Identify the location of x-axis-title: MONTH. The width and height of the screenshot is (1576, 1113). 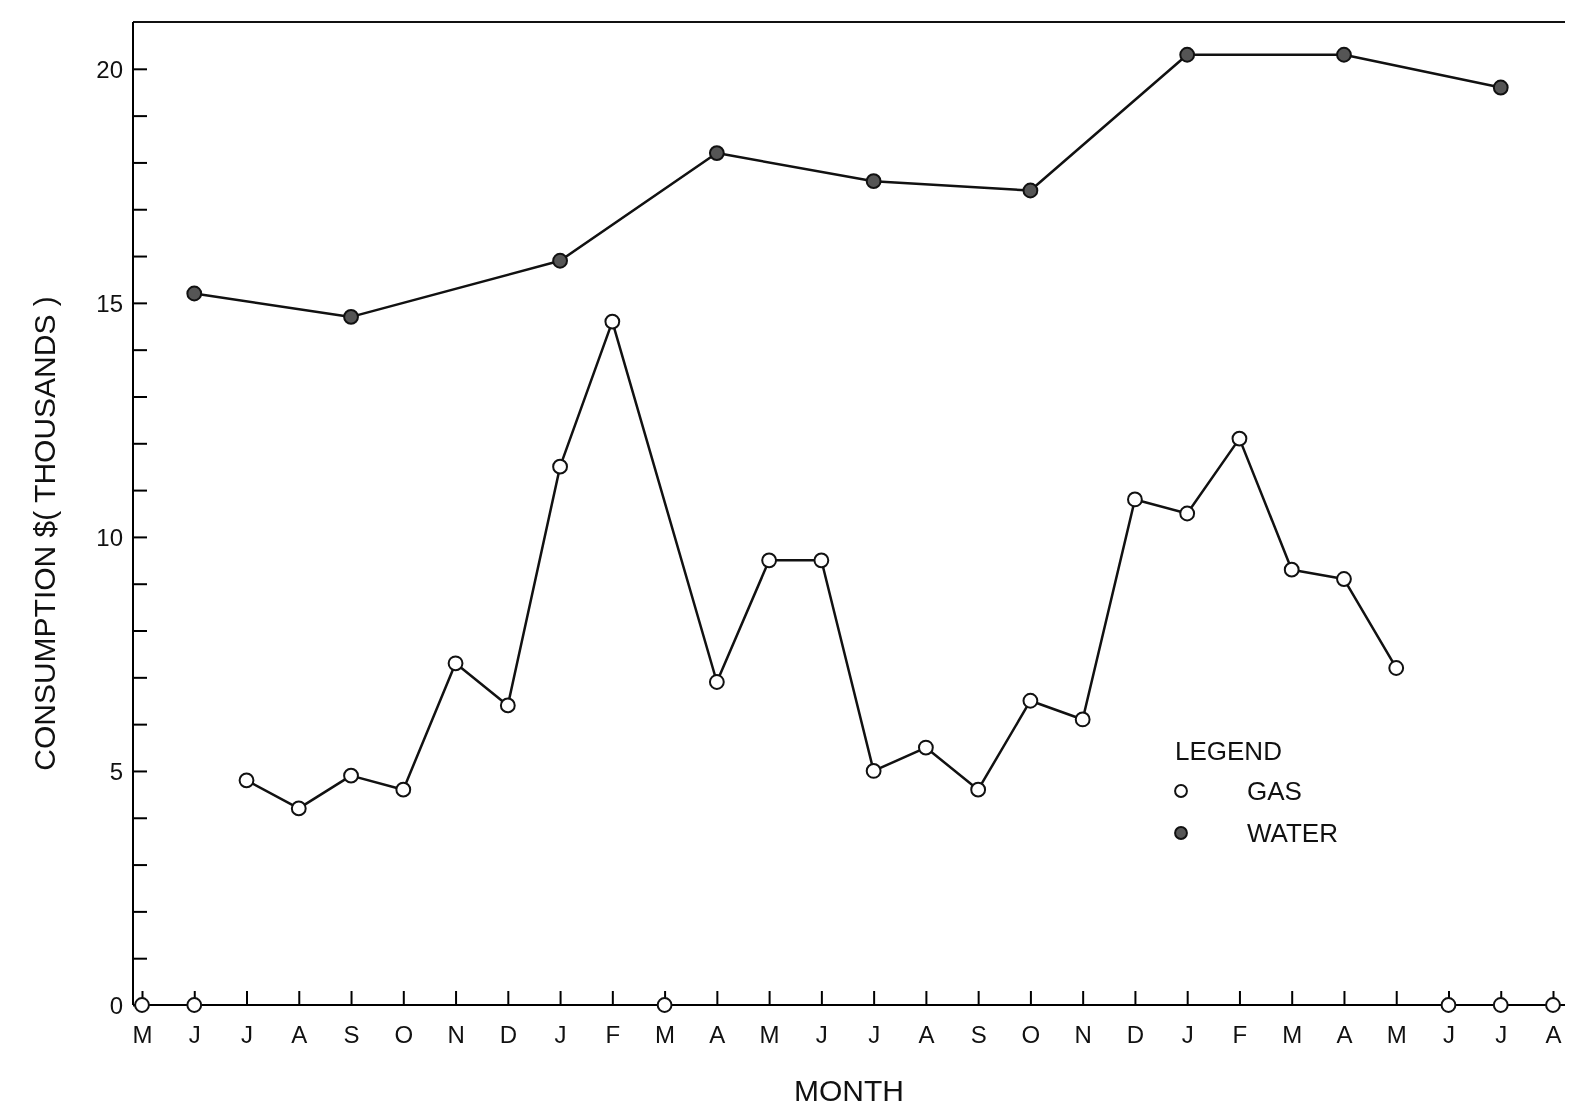
(849, 1090).